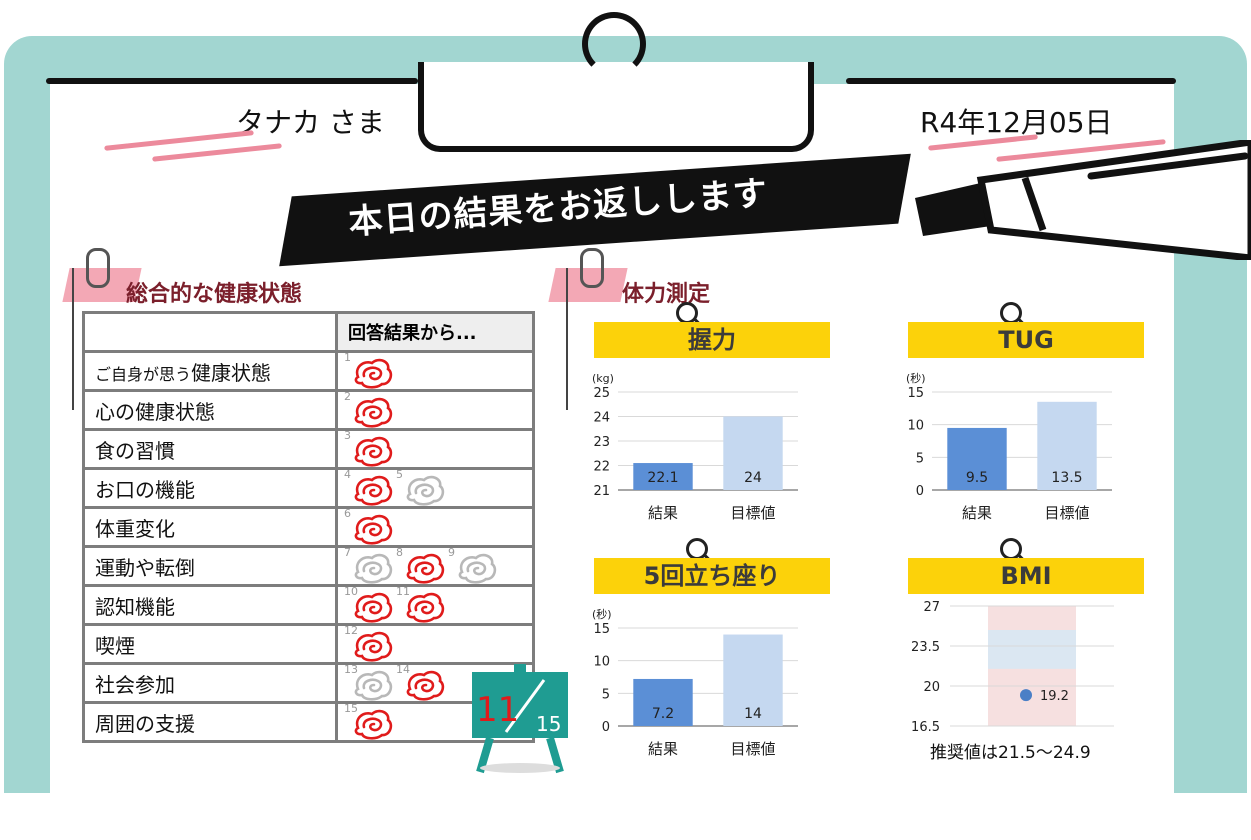  Describe the element at coordinates (420, 604) in the screenshot. I see `good-mark-icon: 11` at that location.